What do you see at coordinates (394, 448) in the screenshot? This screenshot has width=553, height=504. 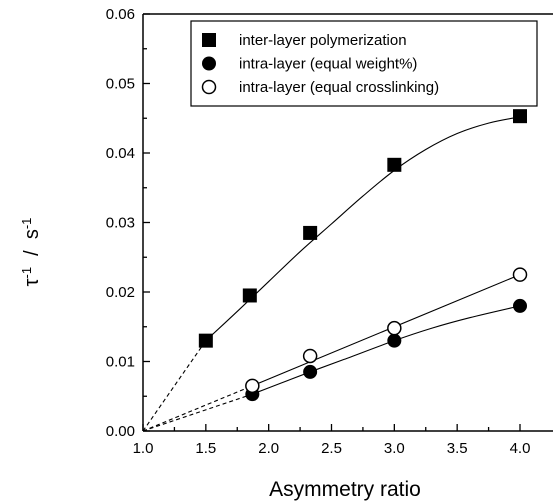 I see `x-tick-label: 3.0` at bounding box center [394, 448].